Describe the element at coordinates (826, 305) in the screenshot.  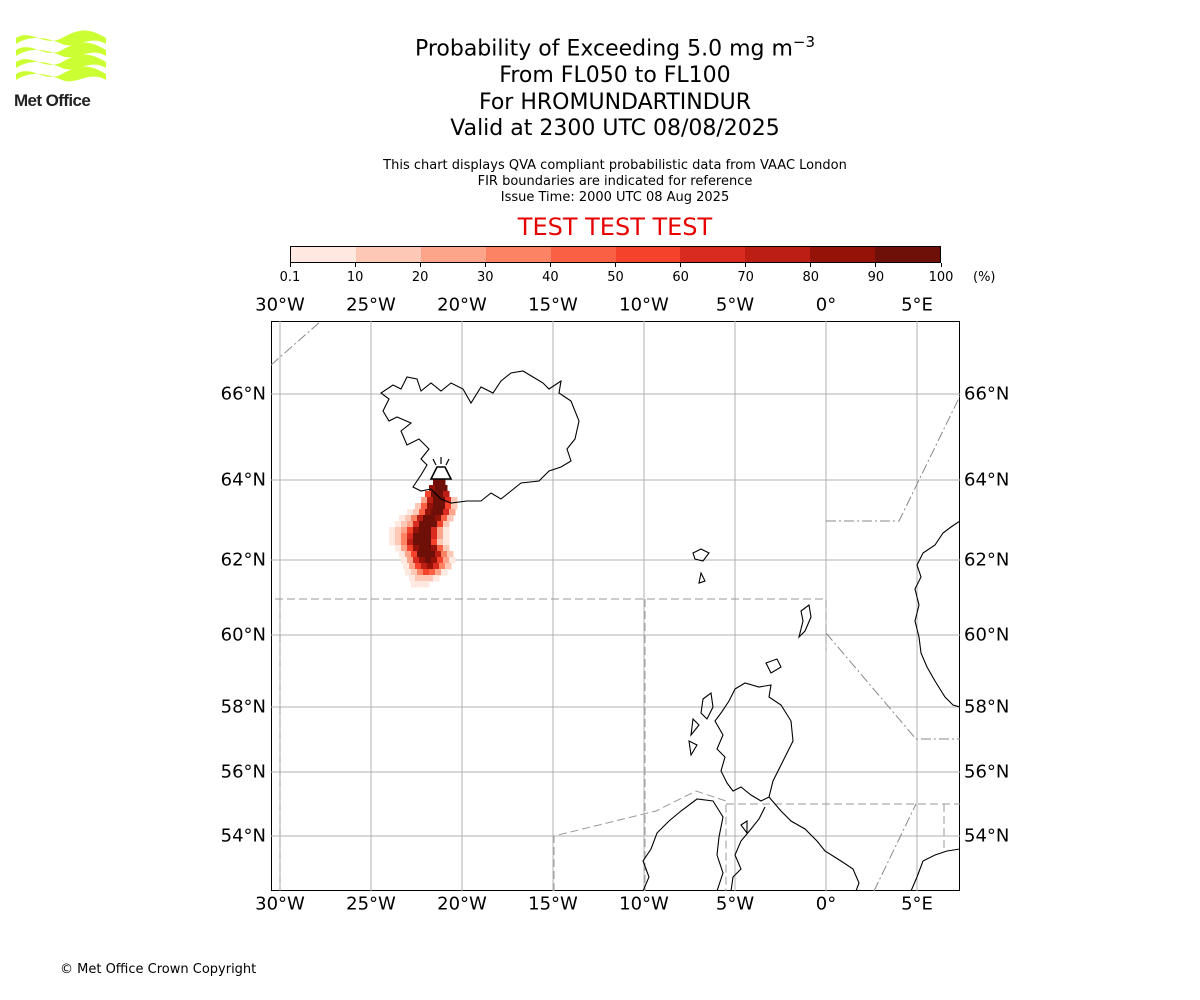
I see `lon-label-top: 0°` at that location.